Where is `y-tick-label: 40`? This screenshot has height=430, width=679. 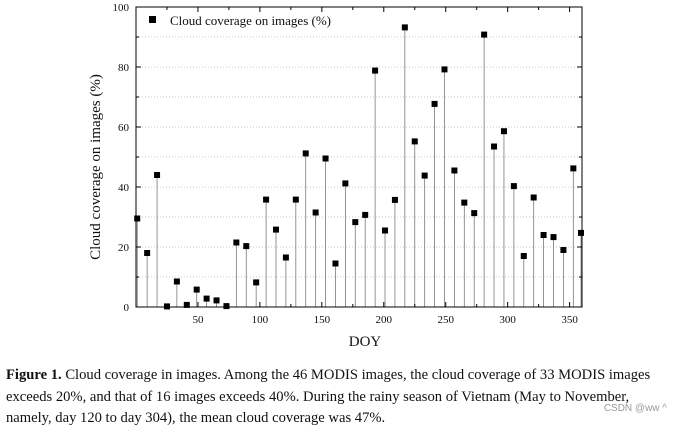
y-tick-label: 40 is located at coordinates (124, 188).